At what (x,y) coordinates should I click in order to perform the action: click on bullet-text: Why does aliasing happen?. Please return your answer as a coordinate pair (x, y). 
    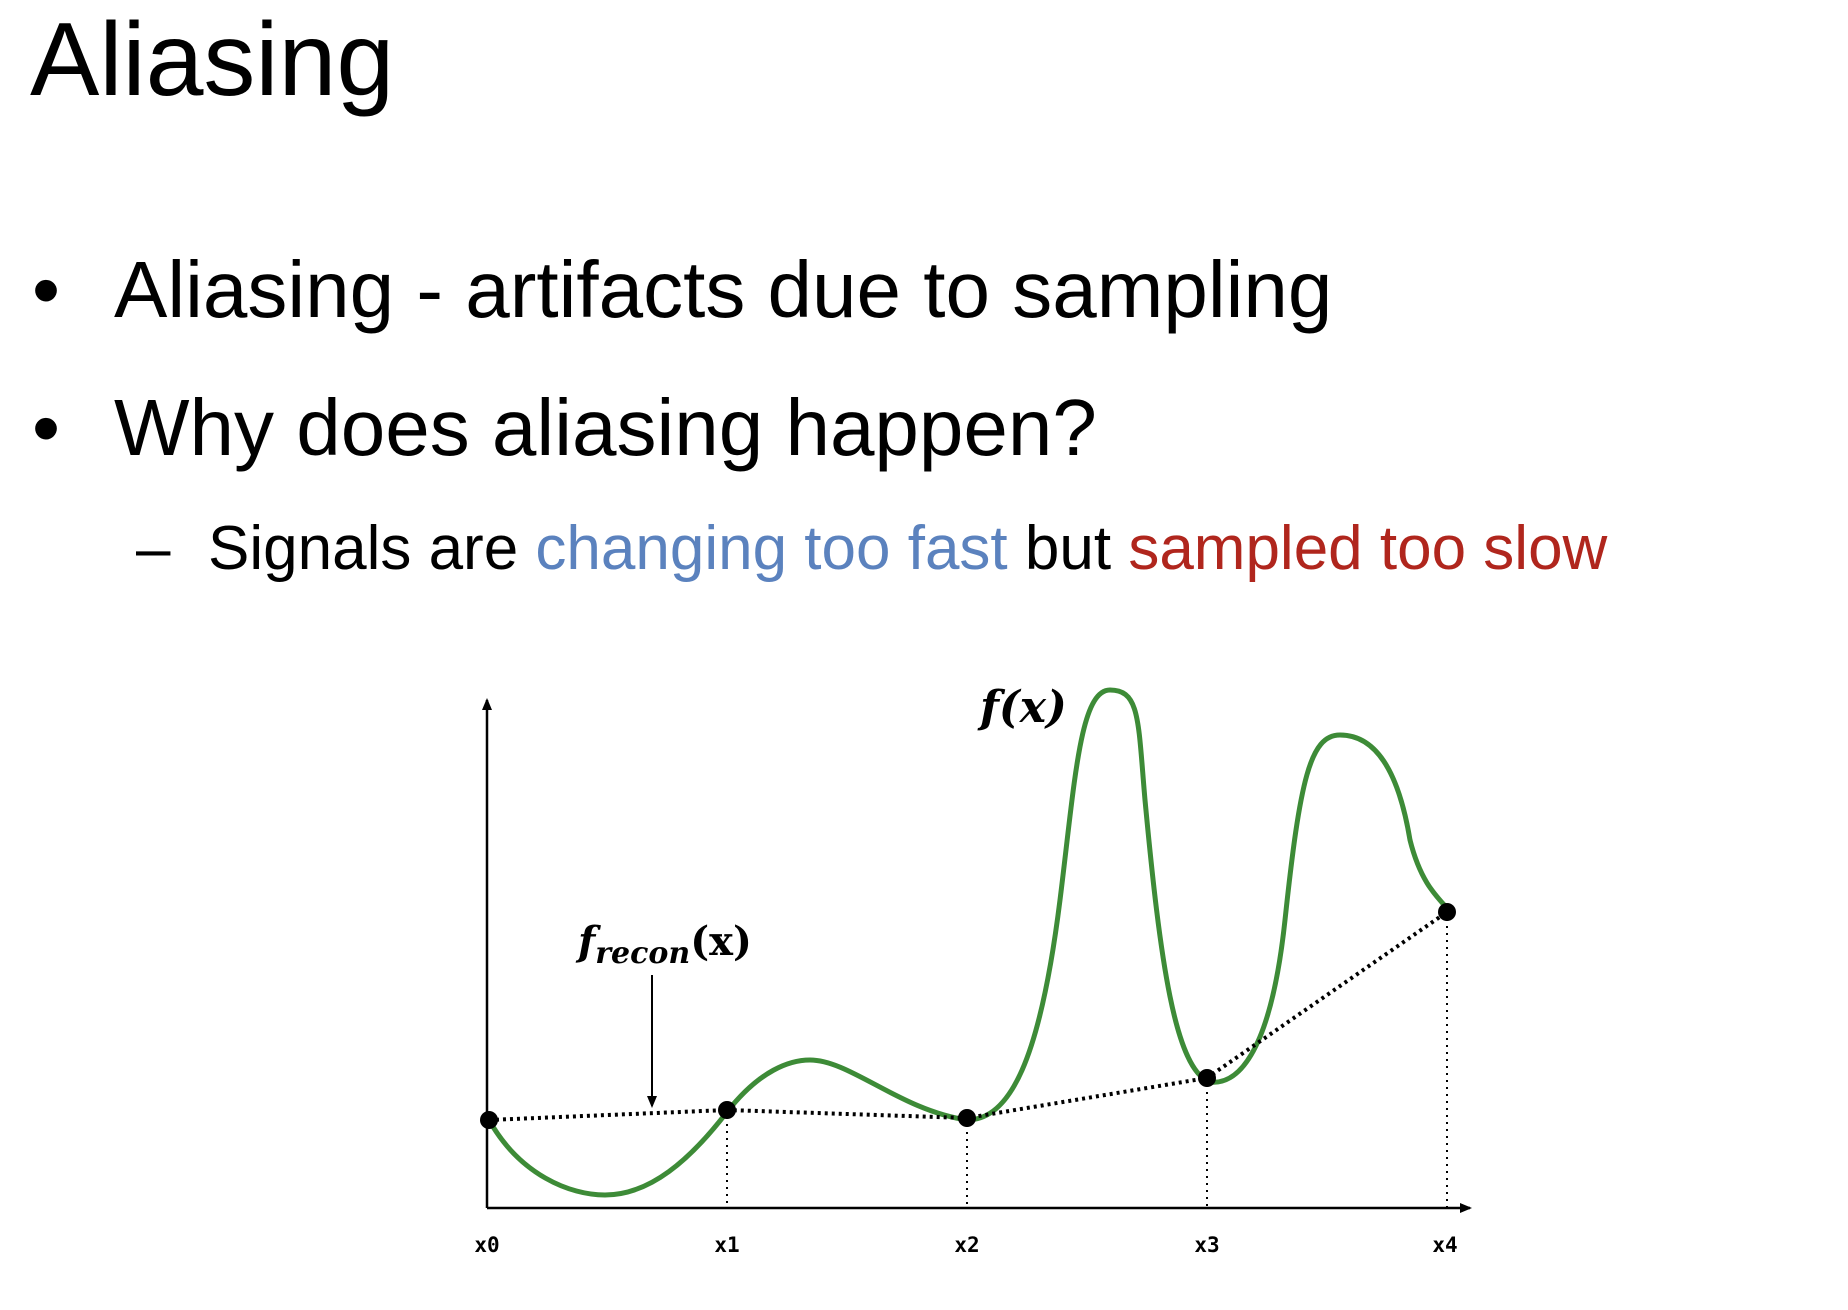
    Looking at the image, I should click on (605, 427).